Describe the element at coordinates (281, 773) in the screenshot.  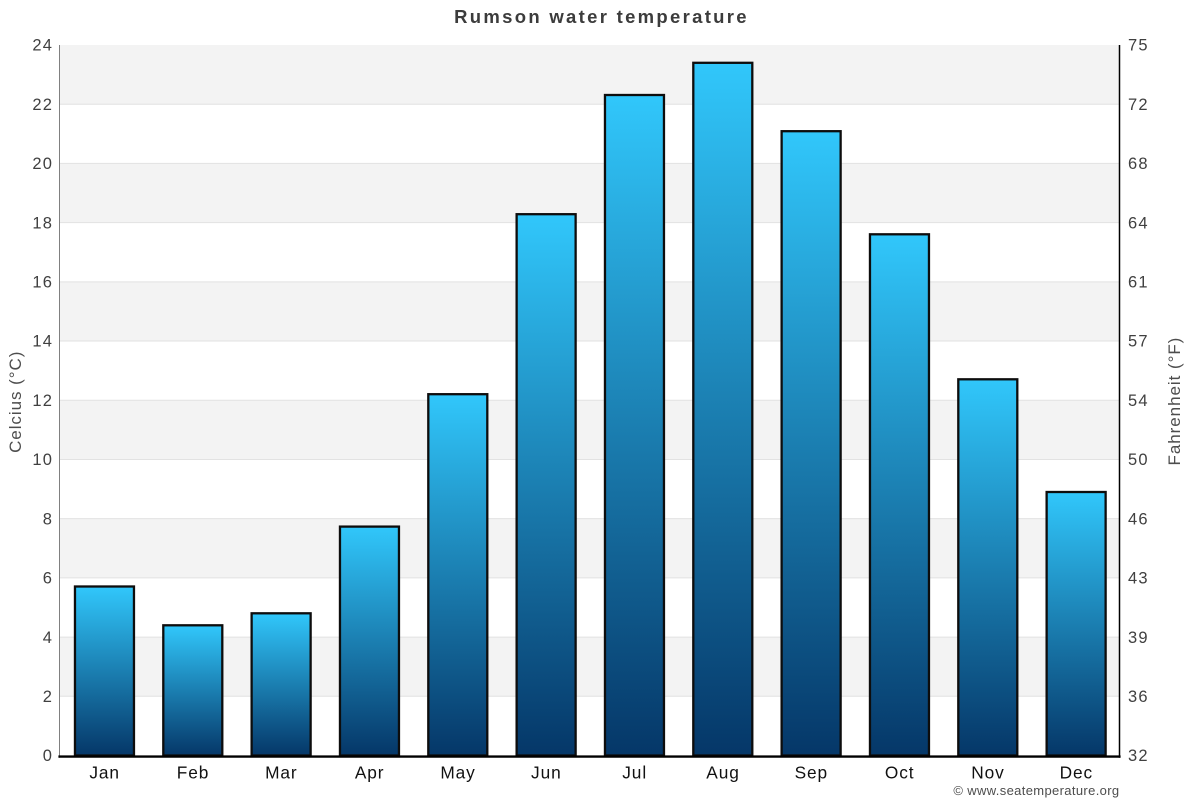
I see `svg-text: Mar` at that location.